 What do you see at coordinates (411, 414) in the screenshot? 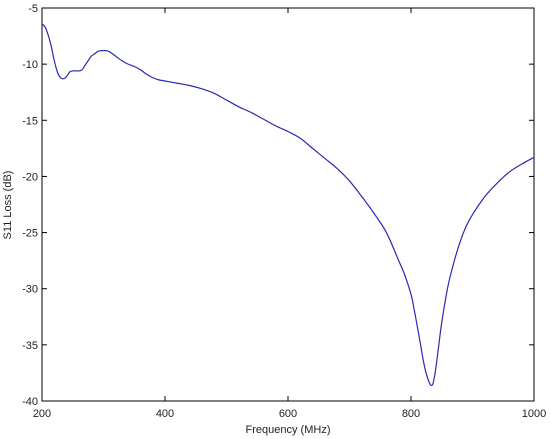
I see `x-tick-label: 800` at bounding box center [411, 414].